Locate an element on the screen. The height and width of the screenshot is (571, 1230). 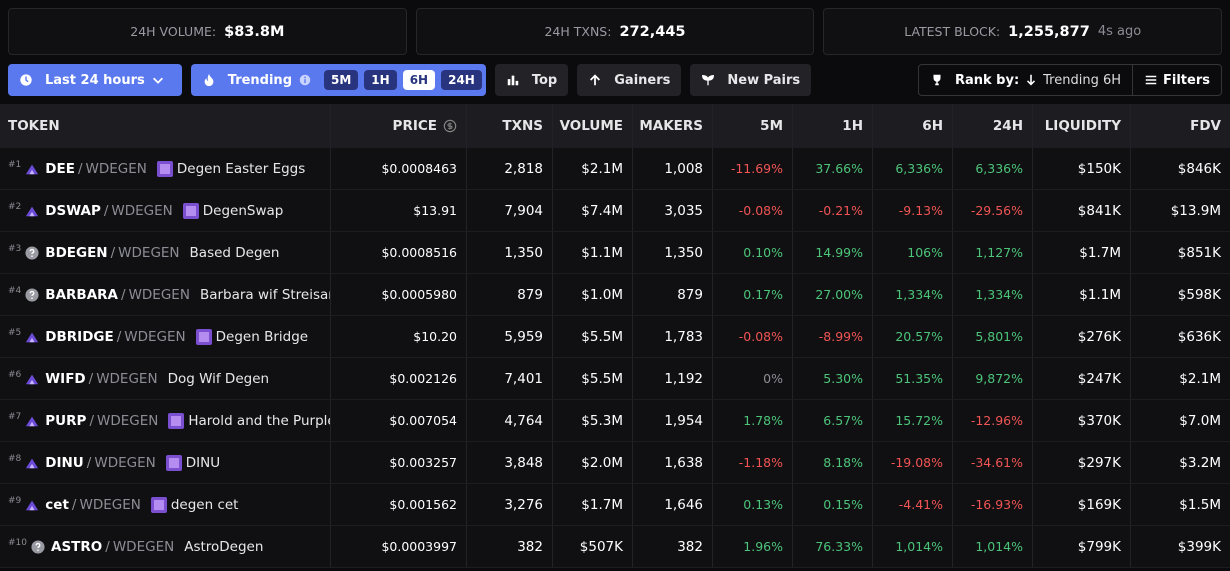
period-chip: 24H is located at coordinates (461, 80).